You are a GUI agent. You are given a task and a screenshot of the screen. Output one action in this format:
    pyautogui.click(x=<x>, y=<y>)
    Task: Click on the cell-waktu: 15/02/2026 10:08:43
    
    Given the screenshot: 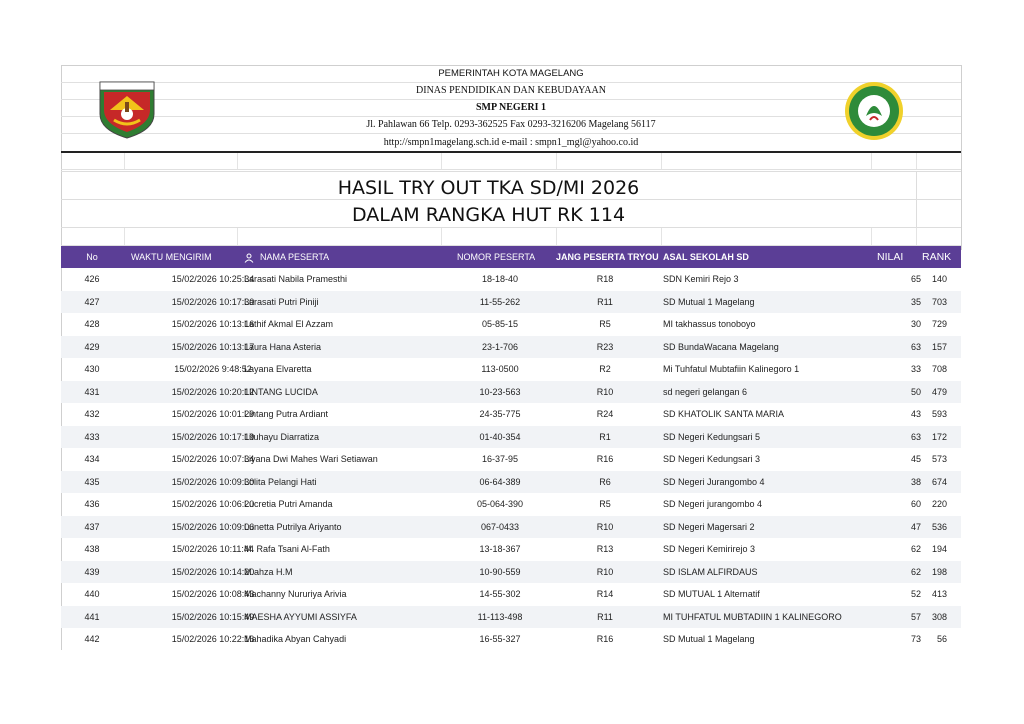 What is the action you would take?
    pyautogui.click(x=213, y=594)
    